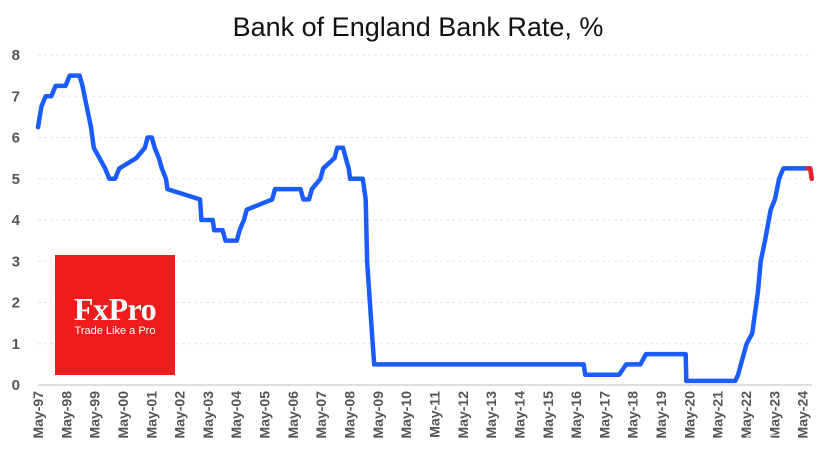  What do you see at coordinates (16, 96) in the screenshot?
I see `y-tick-label: 7` at bounding box center [16, 96].